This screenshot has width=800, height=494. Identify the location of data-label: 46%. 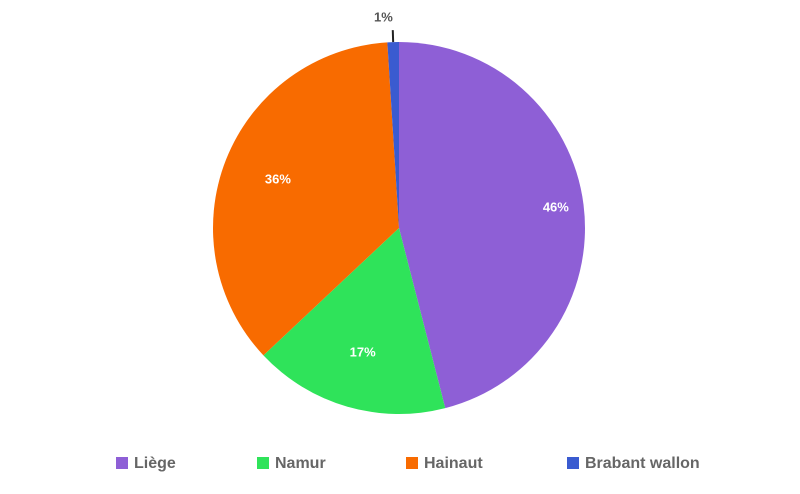
(556, 207).